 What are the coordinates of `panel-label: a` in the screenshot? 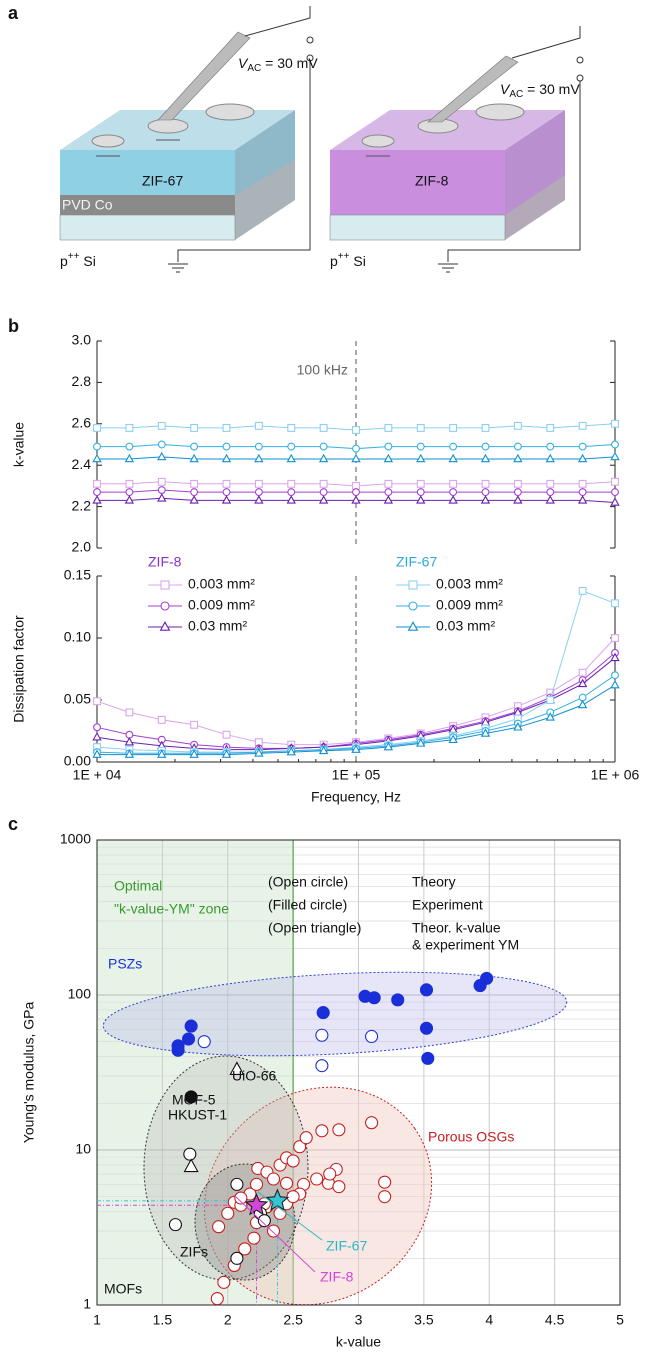 It's located at (13, 13).